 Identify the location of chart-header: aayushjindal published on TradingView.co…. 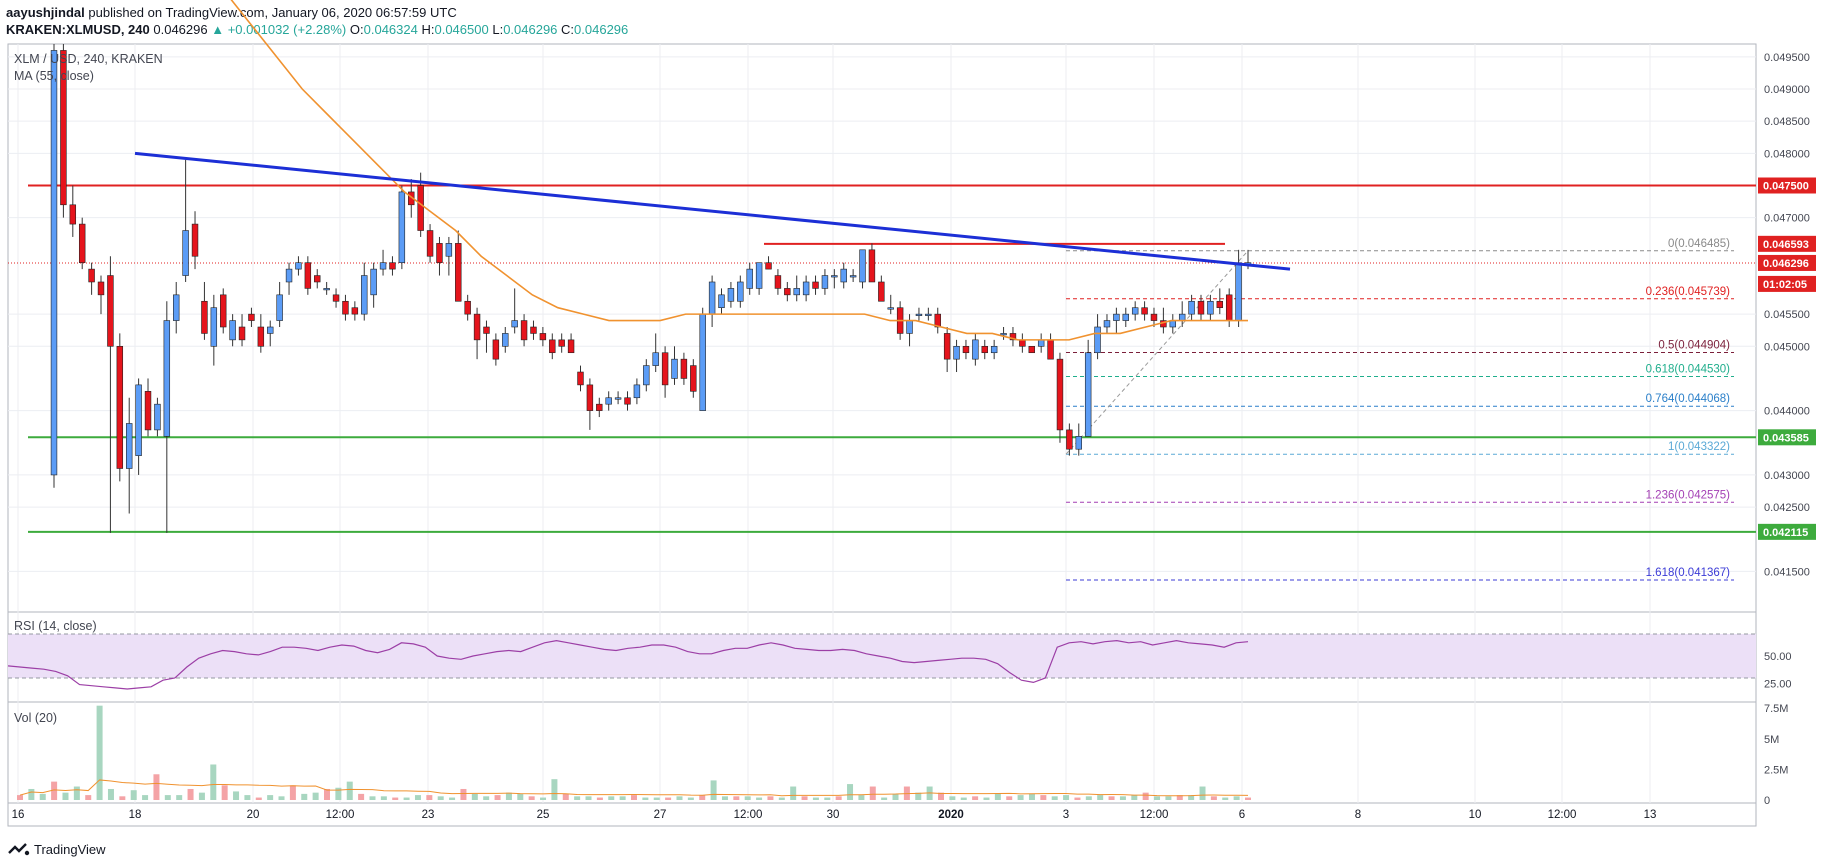
(317, 21).